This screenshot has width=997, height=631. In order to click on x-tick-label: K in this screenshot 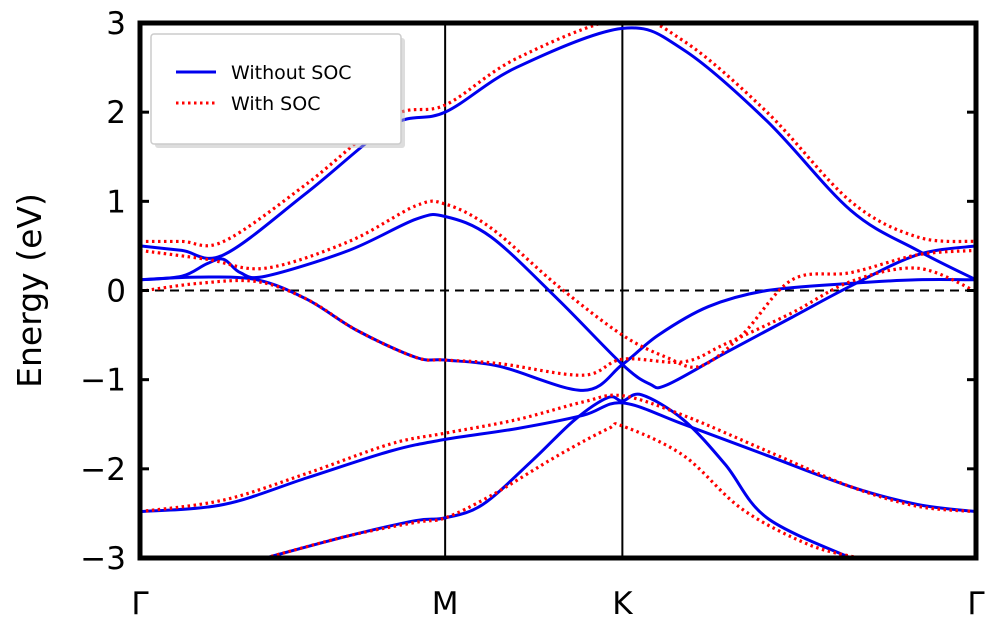, I will do `click(622, 604)`.